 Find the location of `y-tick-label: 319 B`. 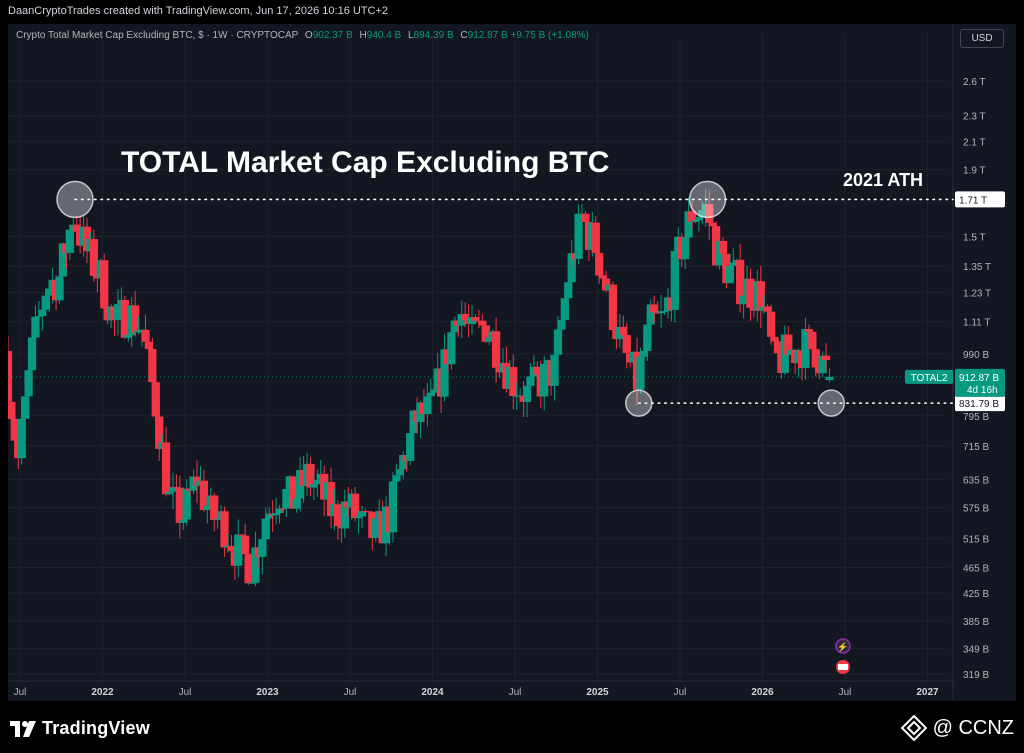

y-tick-label: 319 B is located at coordinates (976, 675).